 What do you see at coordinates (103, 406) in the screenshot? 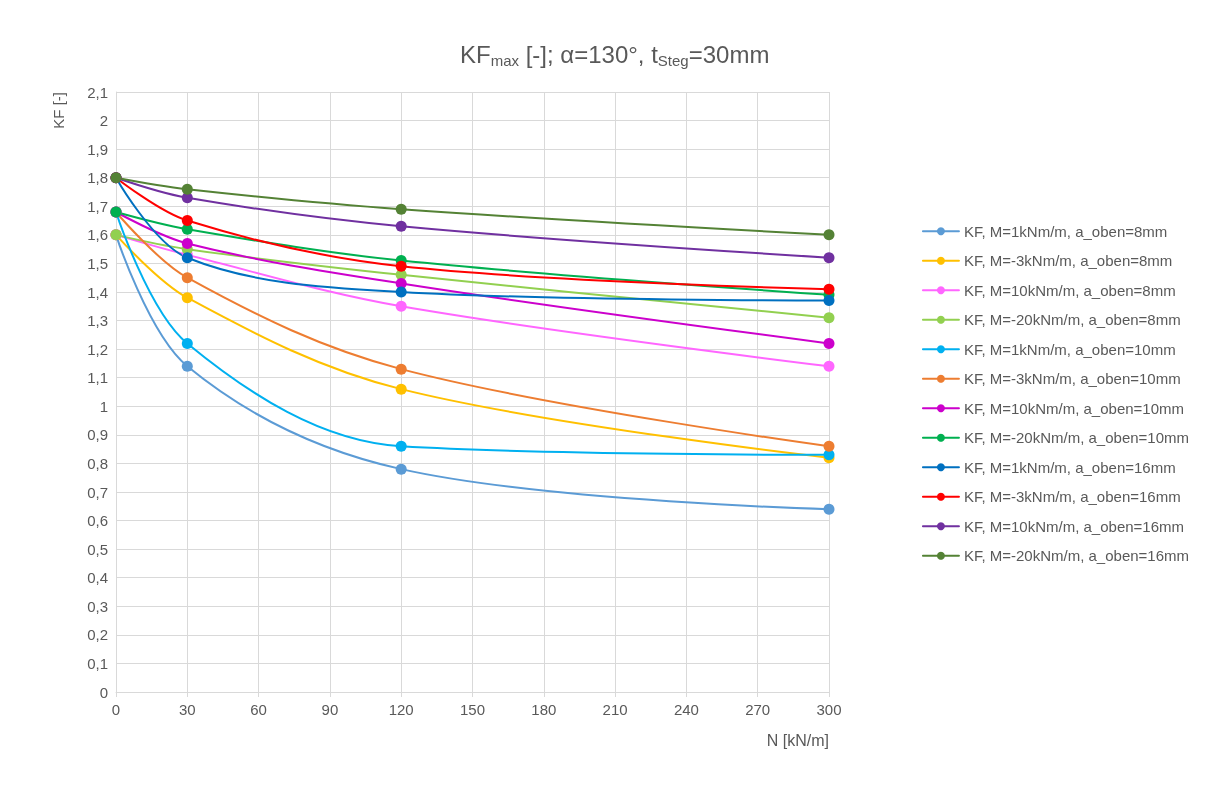
I see `y-tick-label: 1` at bounding box center [103, 406].